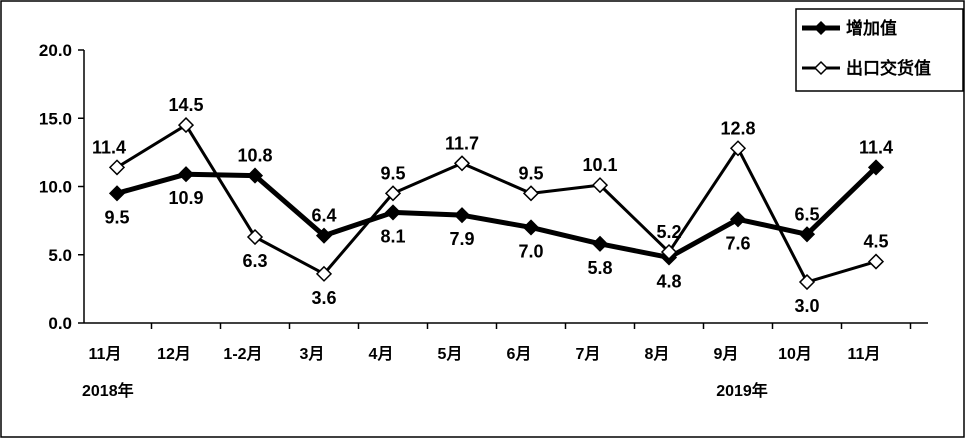 The image size is (966, 439). What do you see at coordinates (821, 68) in the screenshot?
I see `legend-marker-export-delivery` at bounding box center [821, 68].